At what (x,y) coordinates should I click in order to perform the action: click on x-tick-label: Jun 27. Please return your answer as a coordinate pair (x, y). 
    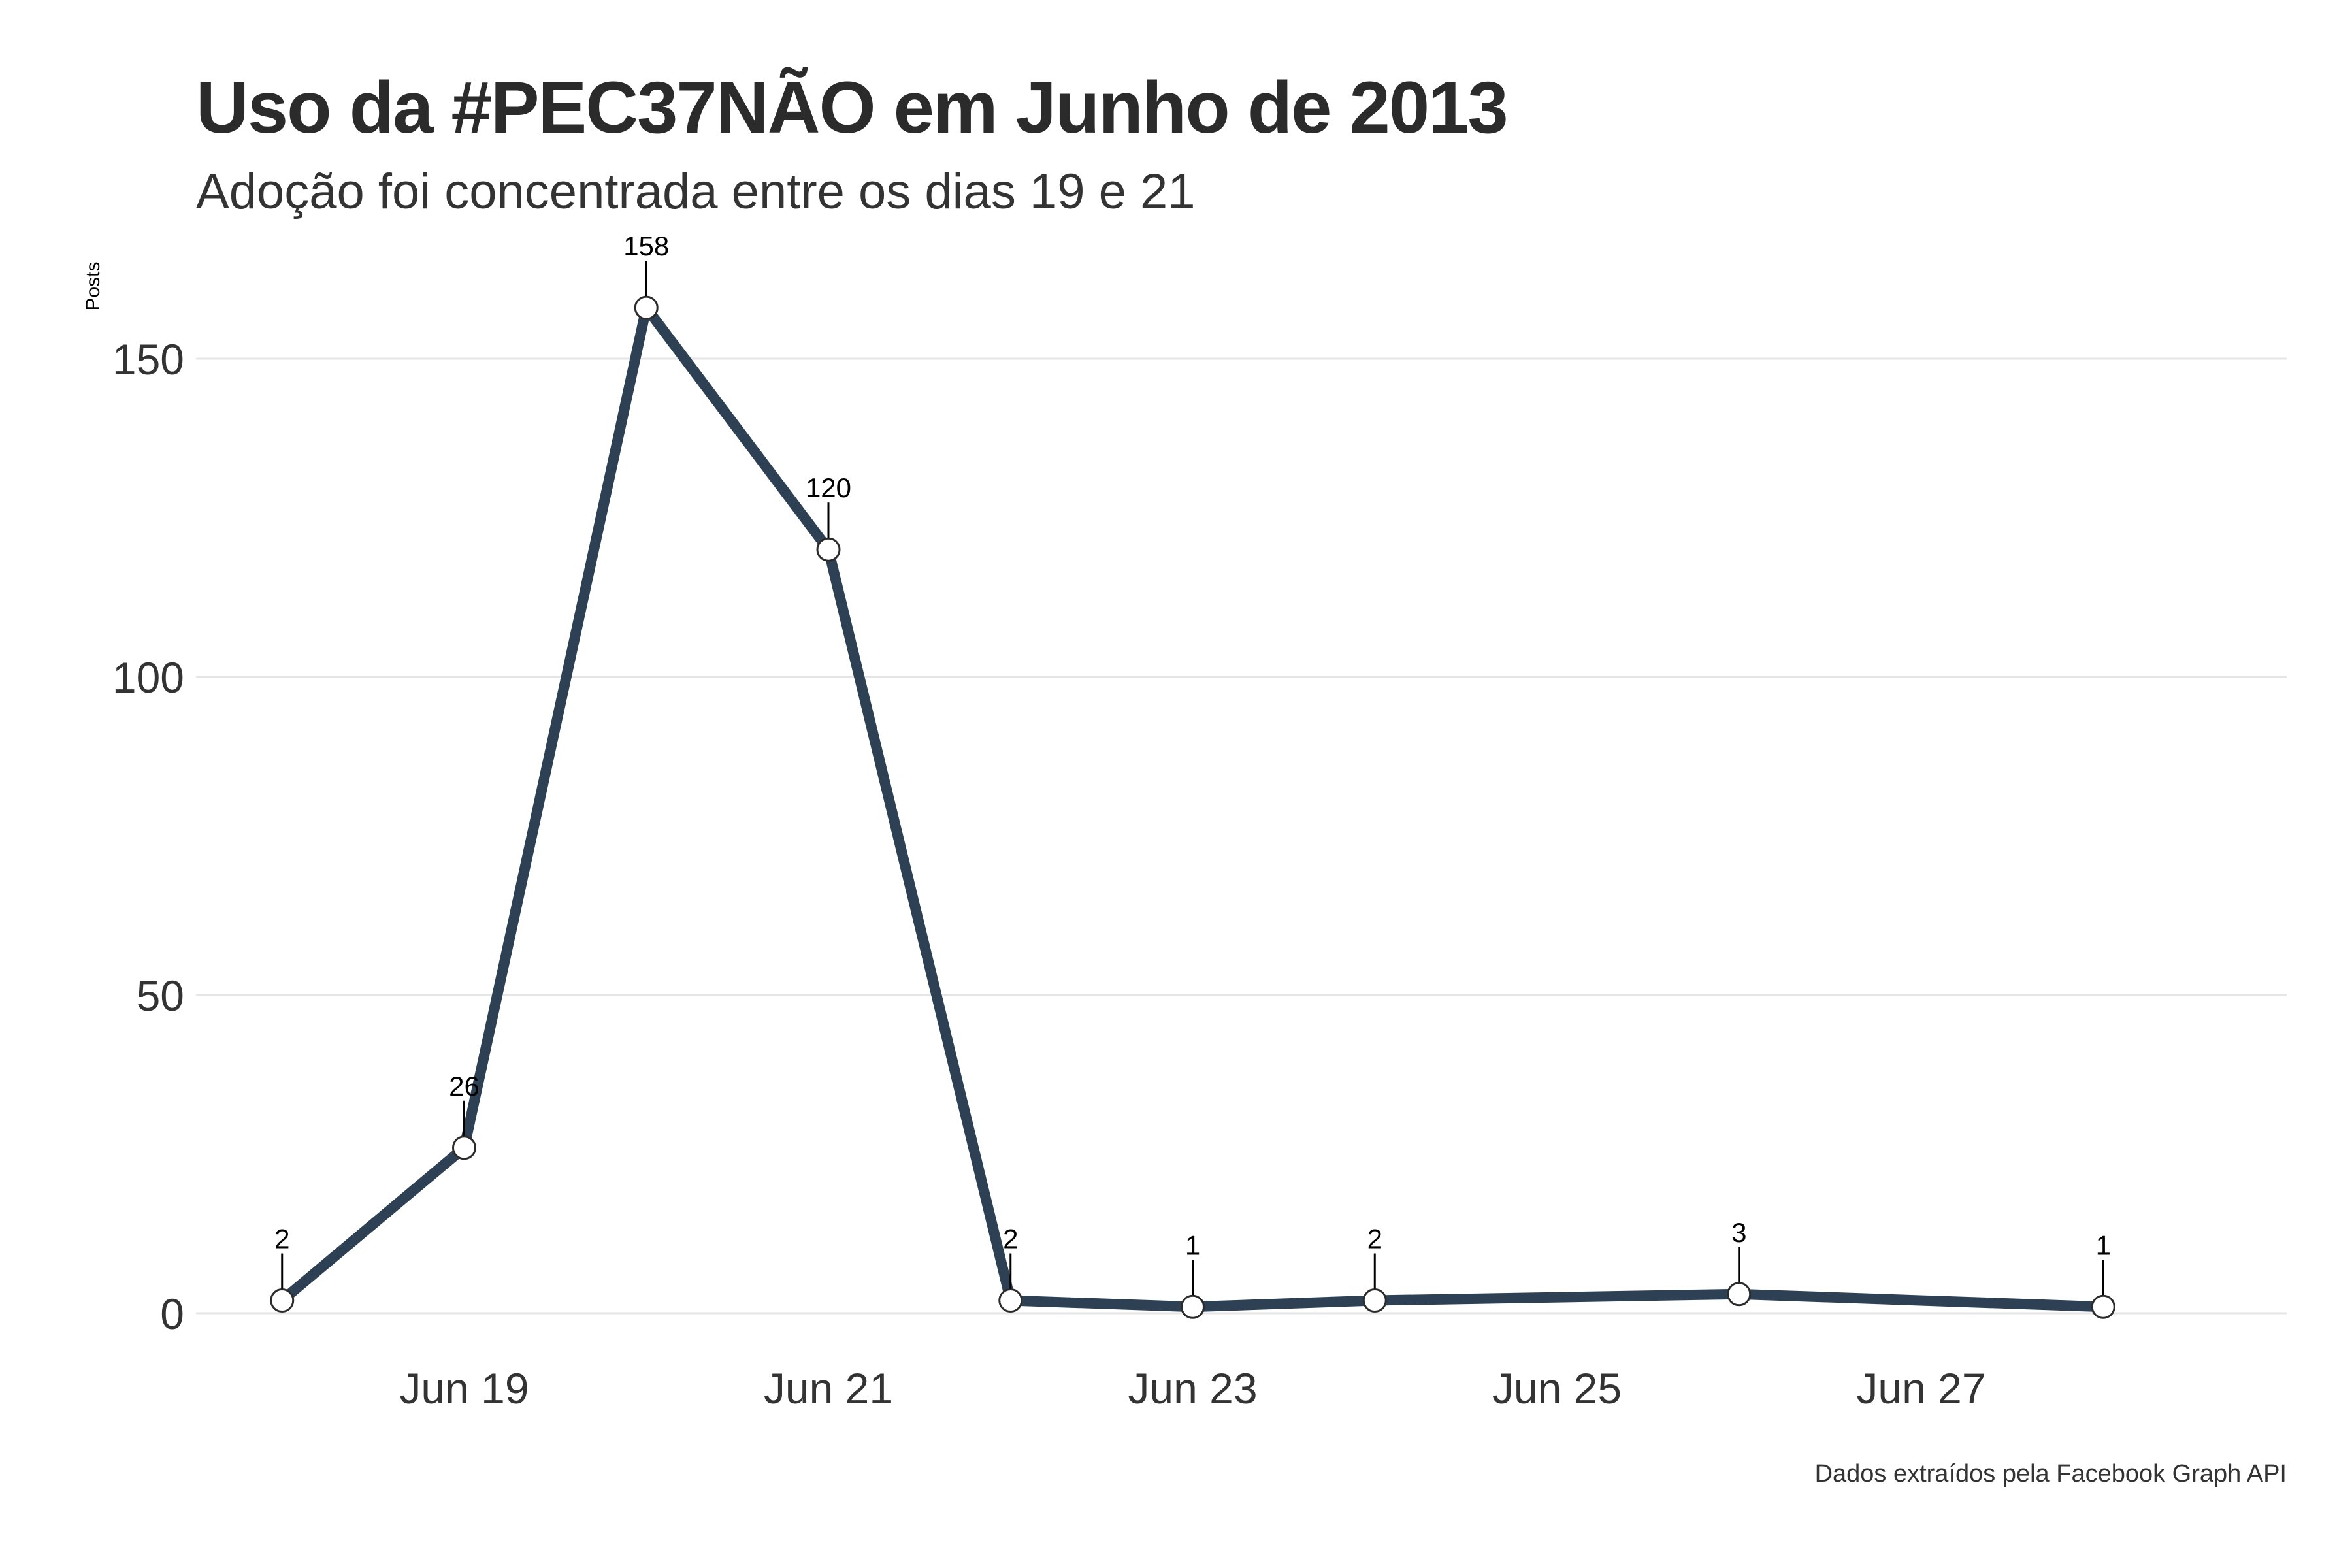
    Looking at the image, I should click on (1920, 1388).